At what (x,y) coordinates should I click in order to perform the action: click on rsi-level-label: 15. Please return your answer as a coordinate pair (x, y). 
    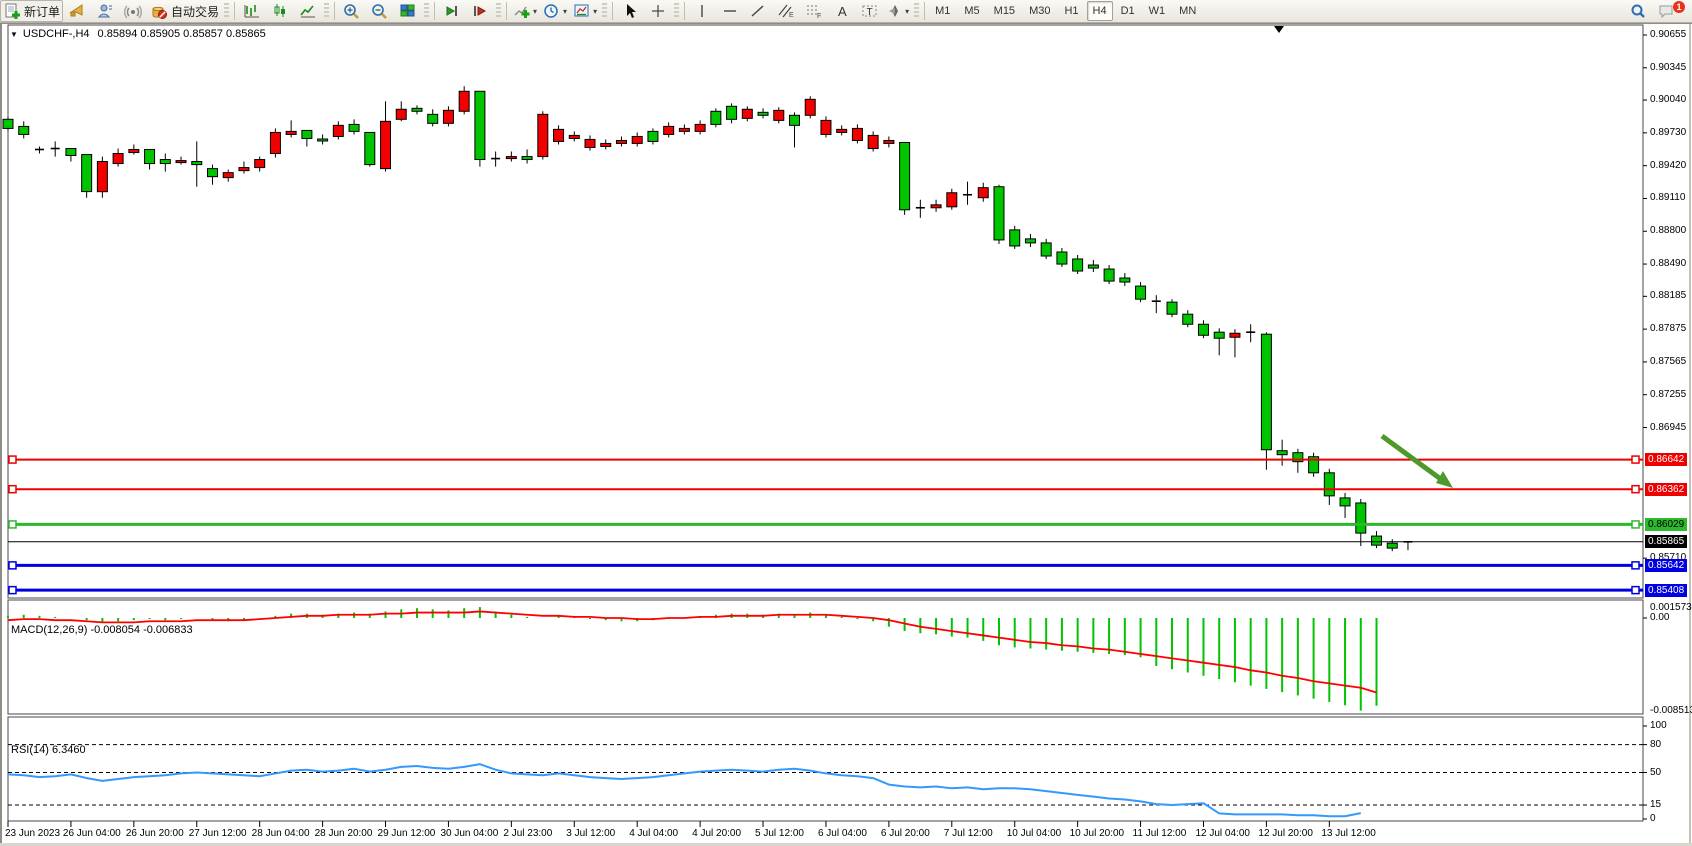
    Looking at the image, I should click on (1656, 805).